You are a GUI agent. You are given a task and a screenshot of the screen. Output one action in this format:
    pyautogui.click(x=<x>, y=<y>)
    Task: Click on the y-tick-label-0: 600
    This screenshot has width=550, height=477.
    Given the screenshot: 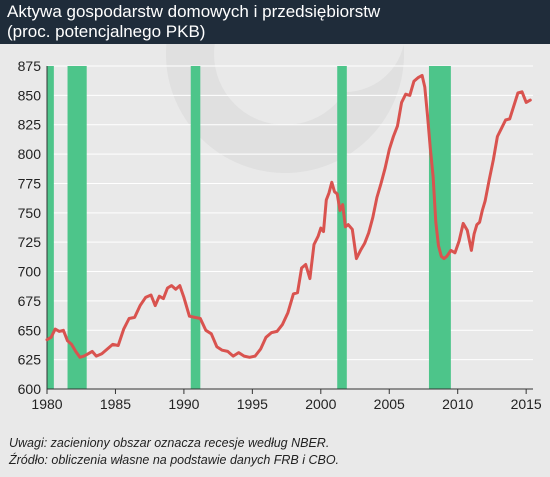 What is the action you would take?
    pyautogui.click(x=30, y=389)
    